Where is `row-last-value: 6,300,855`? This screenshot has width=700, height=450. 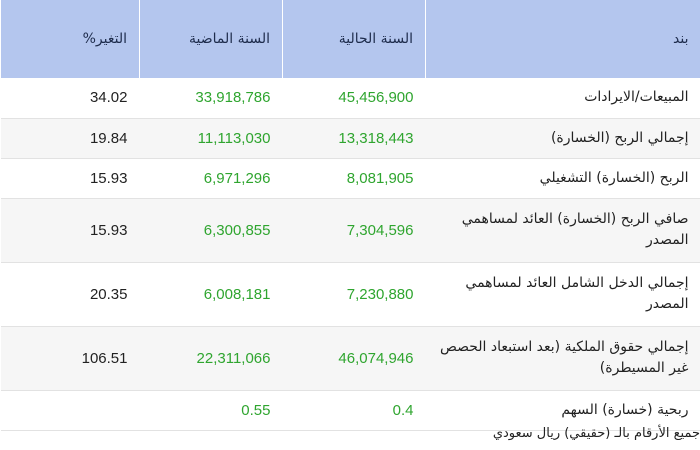
row-last-value: 6,300,855 is located at coordinates (211, 230).